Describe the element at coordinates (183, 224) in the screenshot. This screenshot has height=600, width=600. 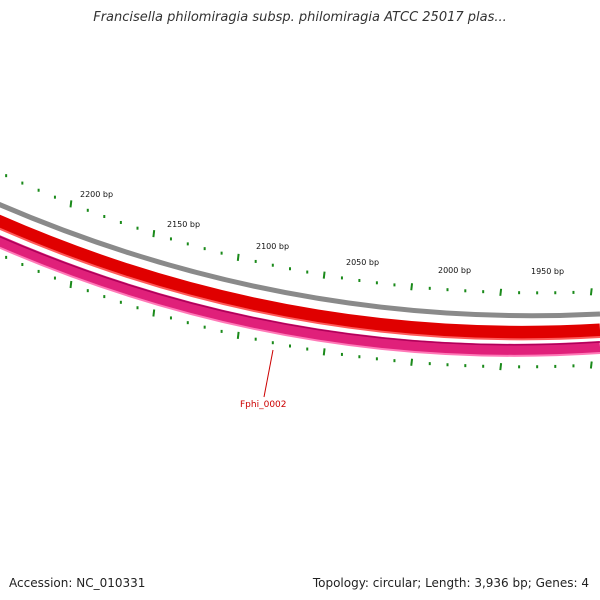
I see `tick-label-2150: 2150 bp` at that location.